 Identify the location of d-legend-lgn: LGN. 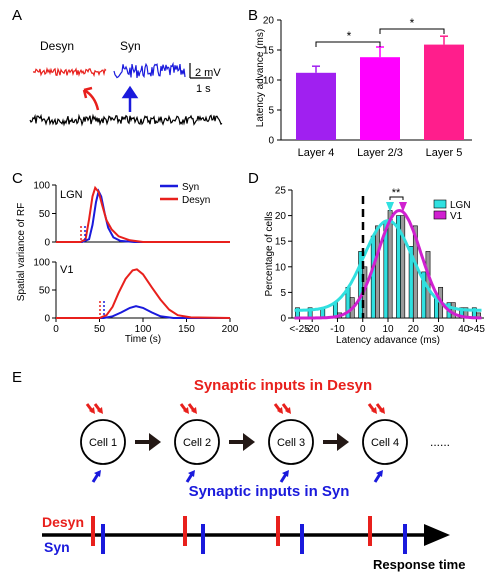
(460, 205).